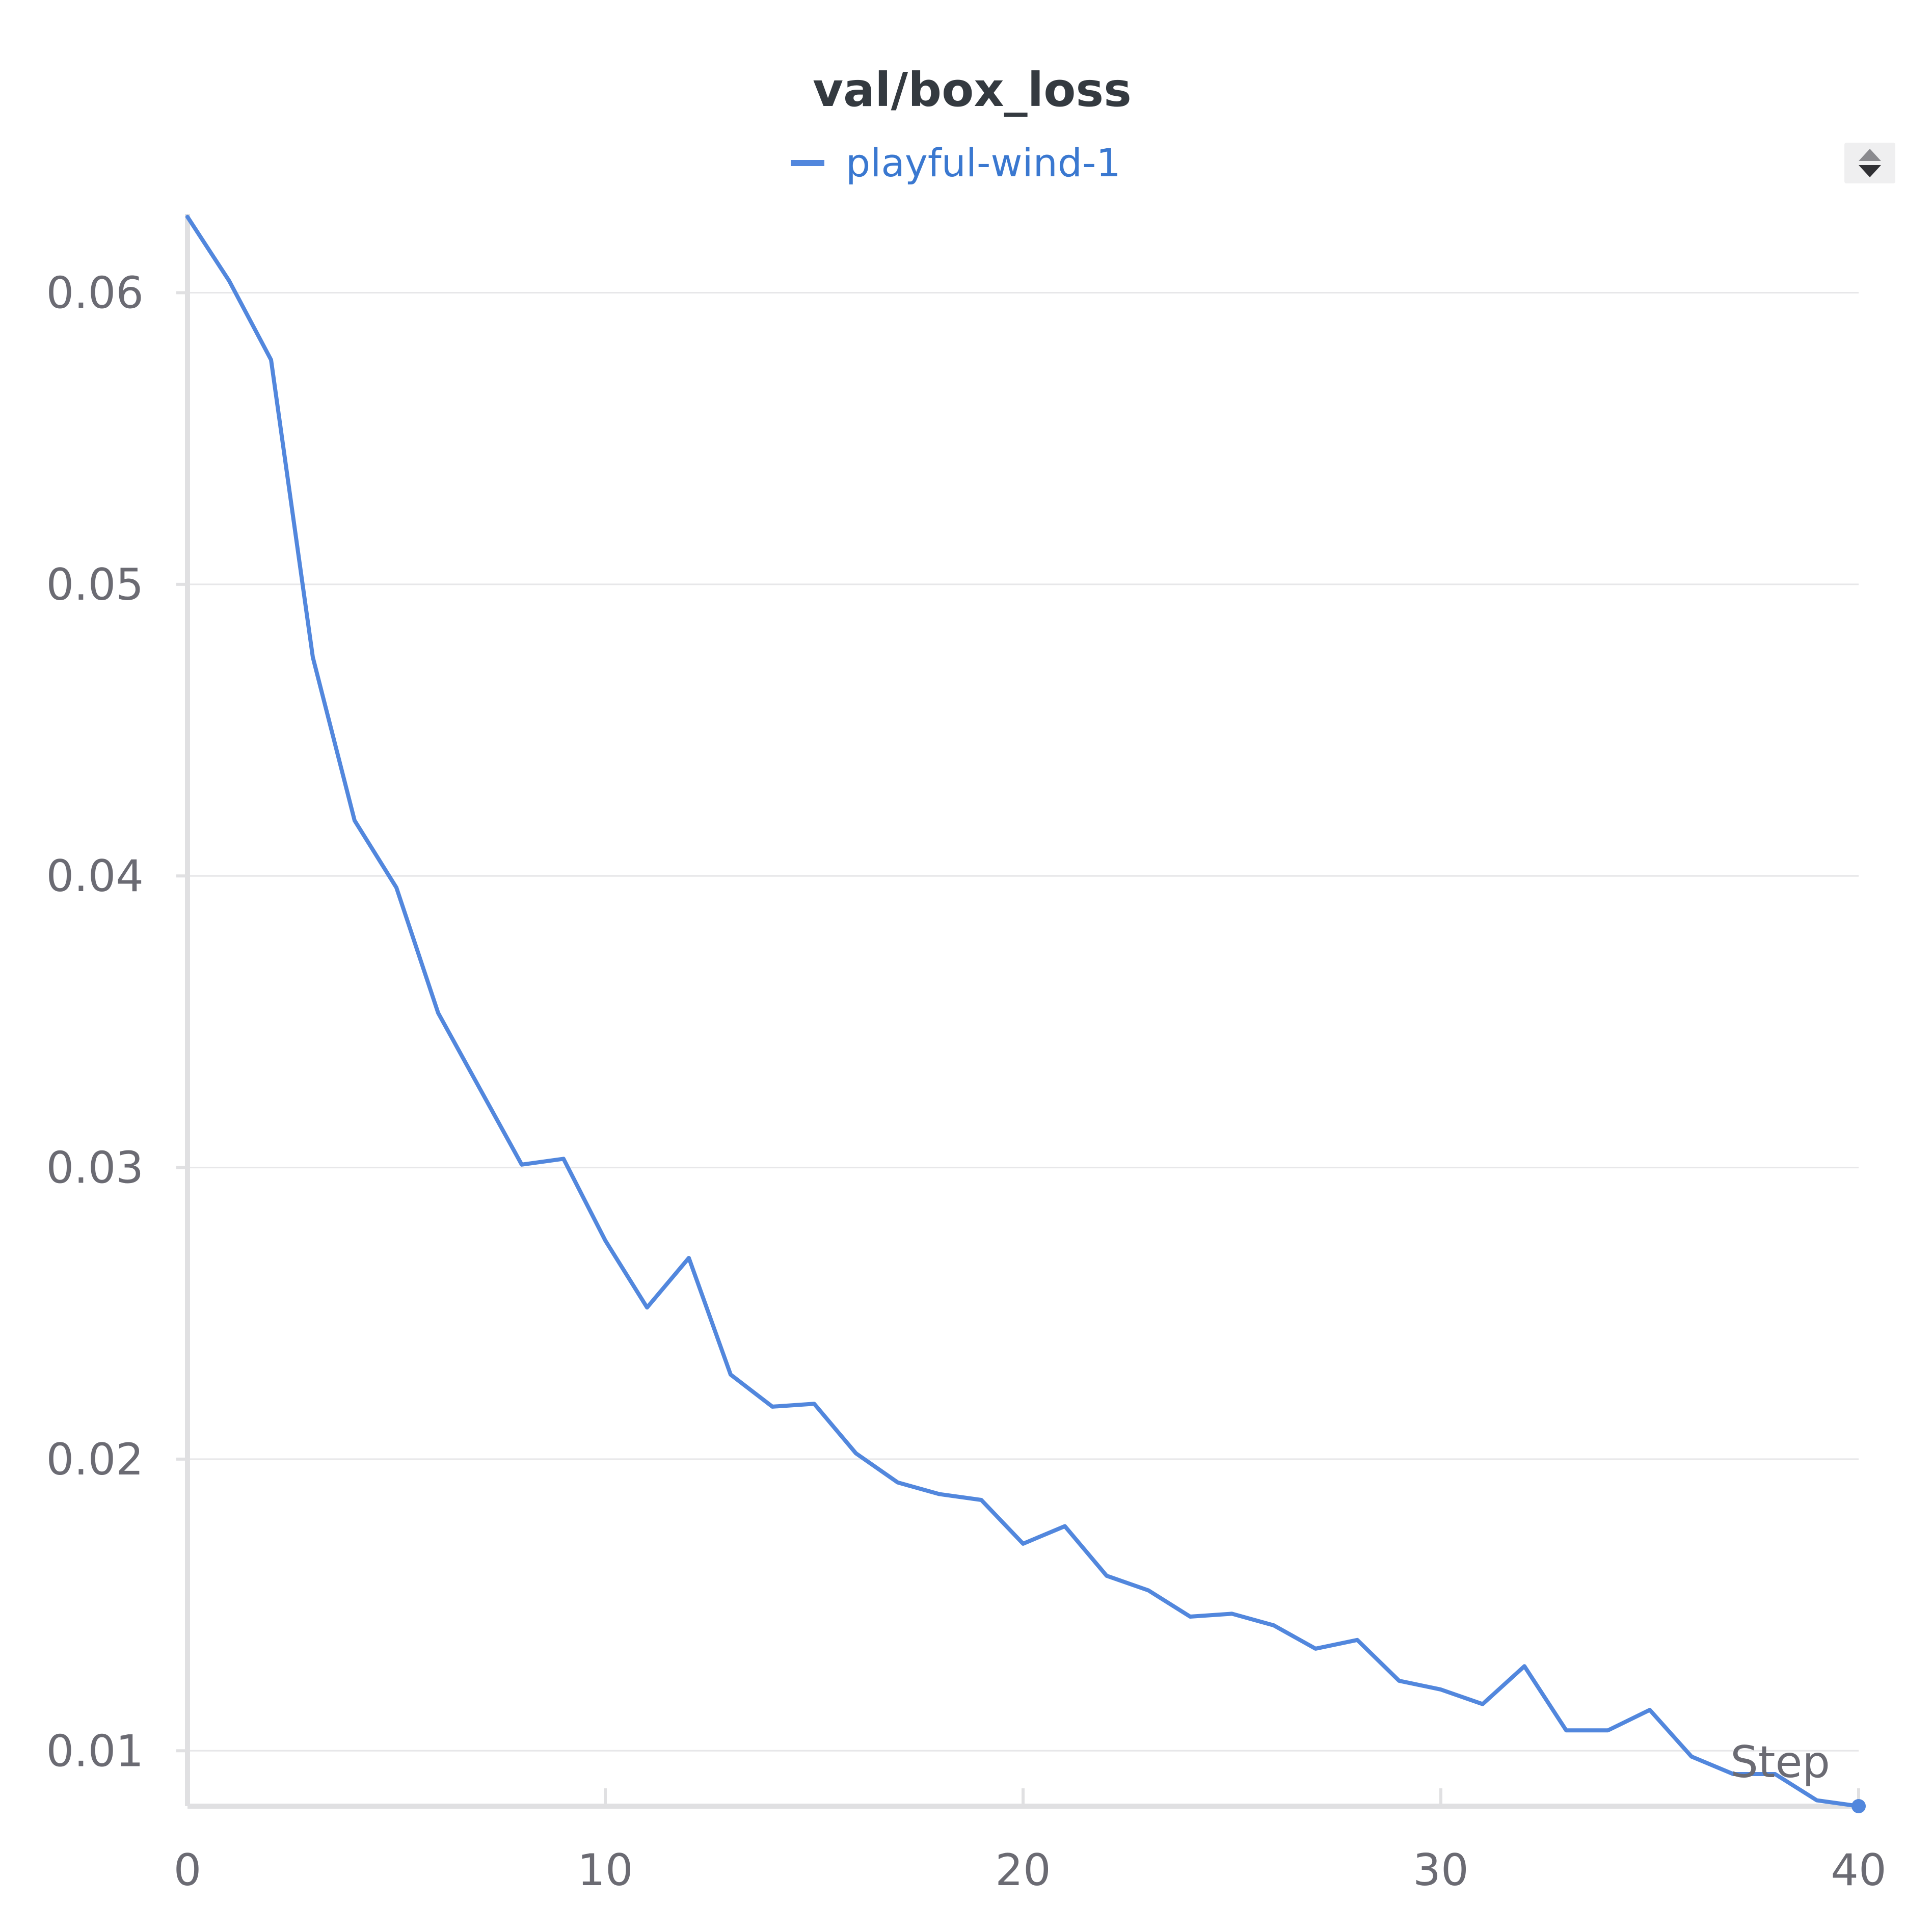  Describe the element at coordinates (1859, 1870) in the screenshot. I see `x-tick-label: 40` at that location.